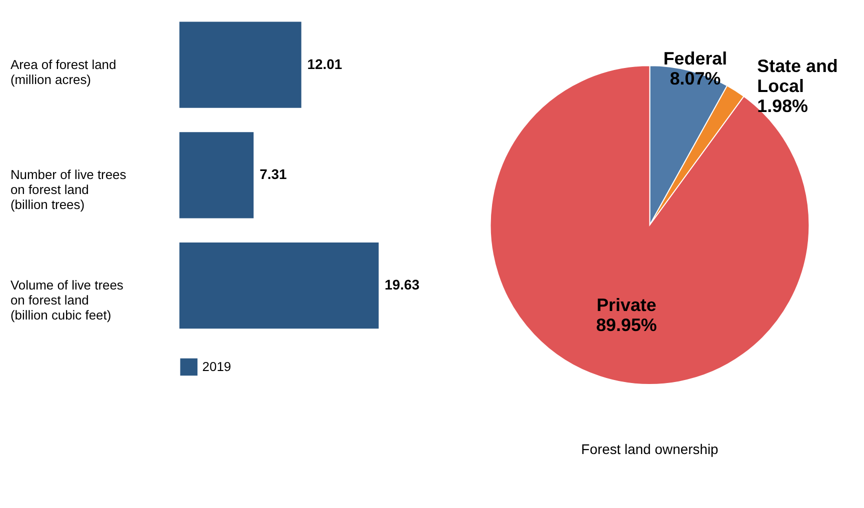 Image resolution: width=864 pixels, height=508 pixels. Describe the element at coordinates (626, 325) in the screenshot. I see `data-label: 89.95%` at that location.